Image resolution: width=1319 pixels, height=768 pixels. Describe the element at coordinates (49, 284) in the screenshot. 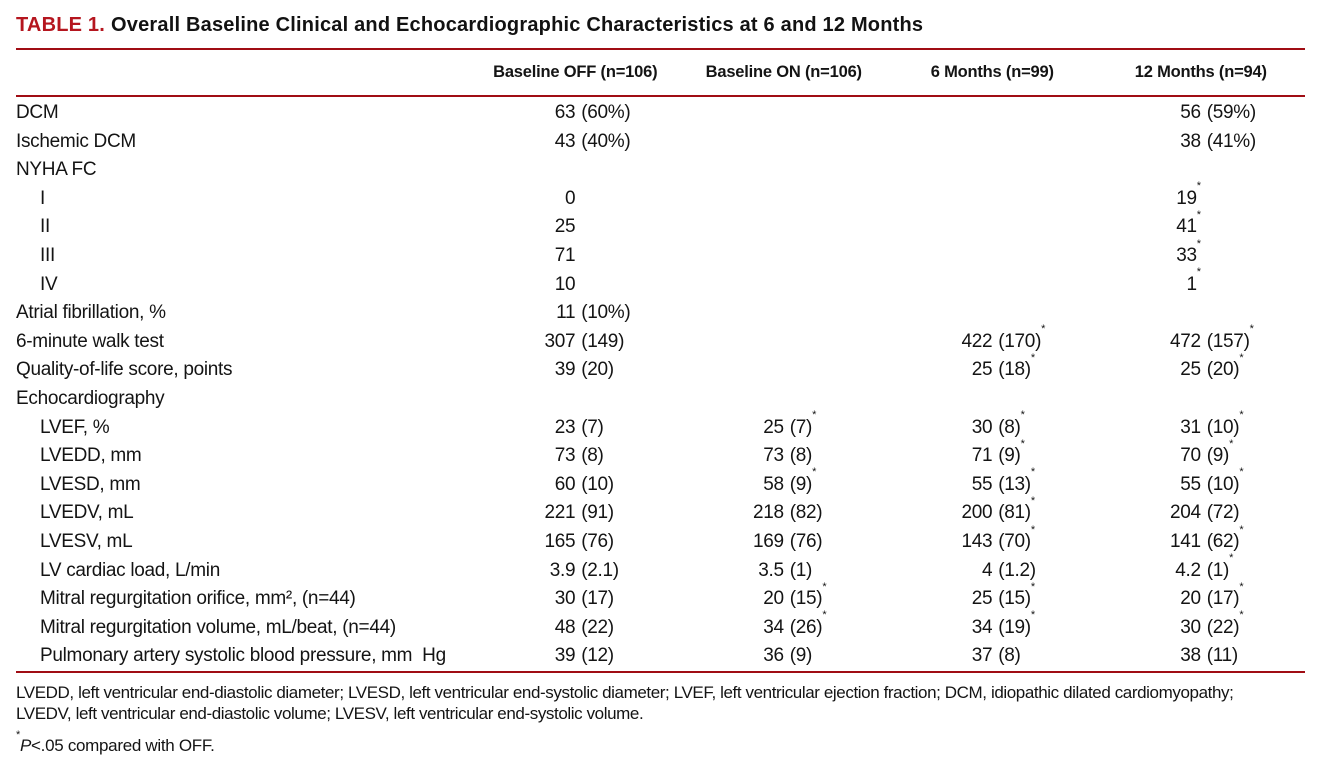

I see `row-label: IV` at that location.